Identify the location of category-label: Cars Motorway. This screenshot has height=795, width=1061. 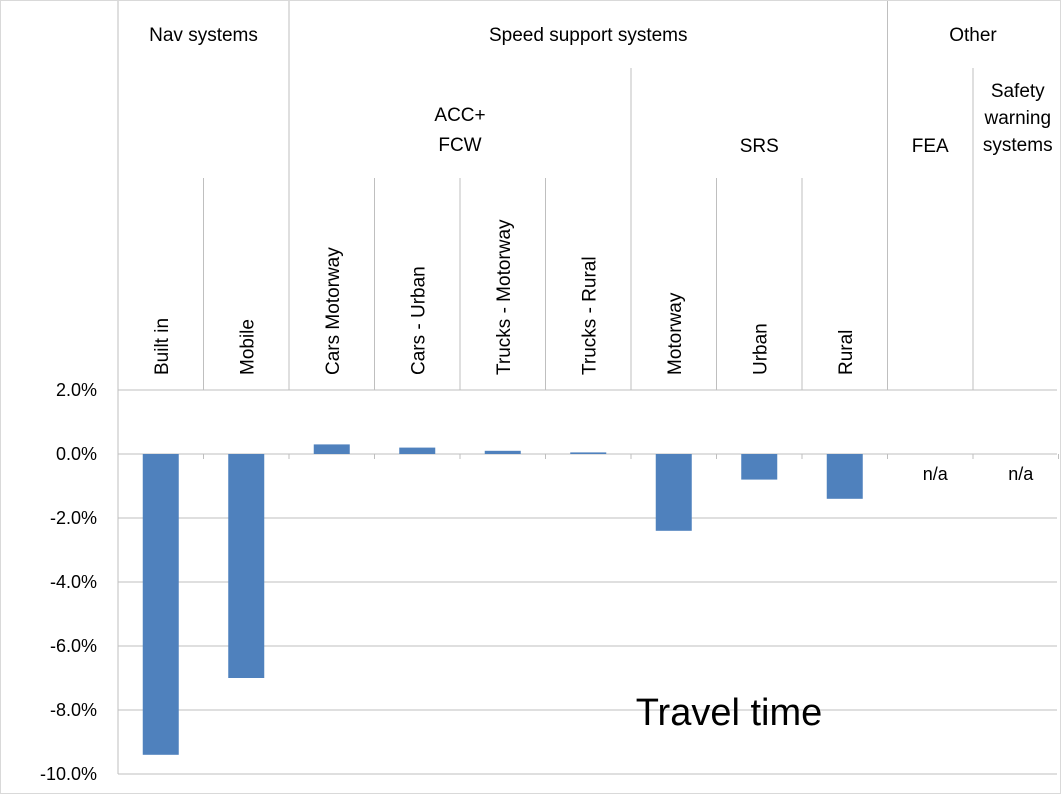
(333, 311).